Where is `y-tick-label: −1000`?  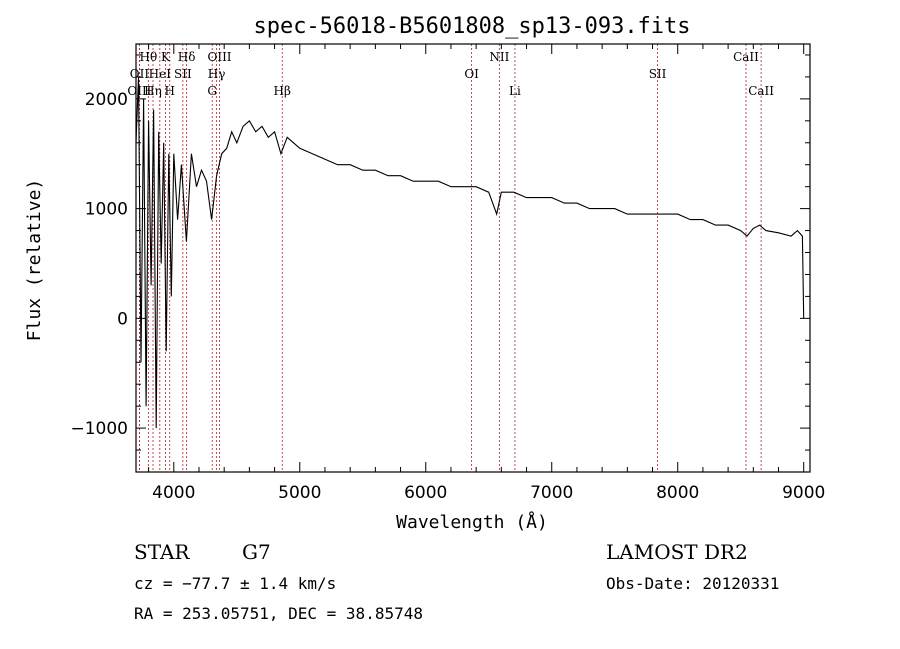 y-tick-label: −1000 is located at coordinates (99, 429).